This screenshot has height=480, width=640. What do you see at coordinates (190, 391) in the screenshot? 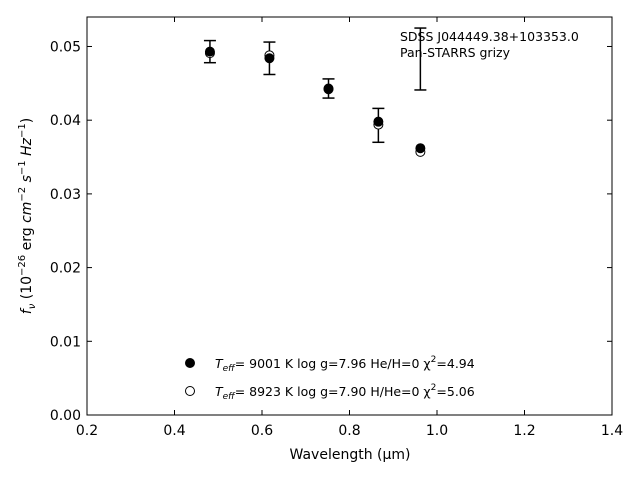
I see `legend-marker-open` at bounding box center [190, 391].